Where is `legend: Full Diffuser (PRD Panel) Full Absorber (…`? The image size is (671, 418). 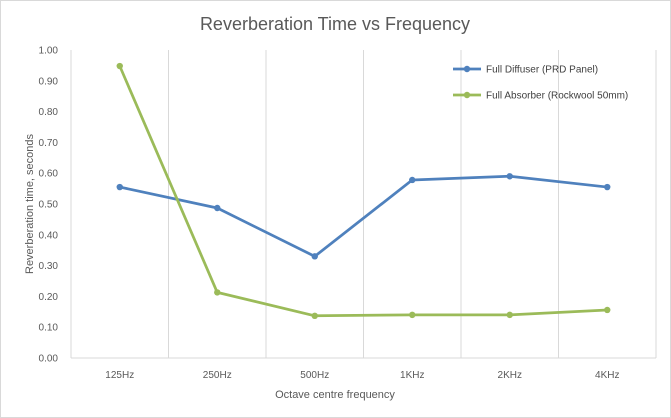 legend: Full Diffuser (PRD Panel) Full Absorber (… is located at coordinates (540, 83).